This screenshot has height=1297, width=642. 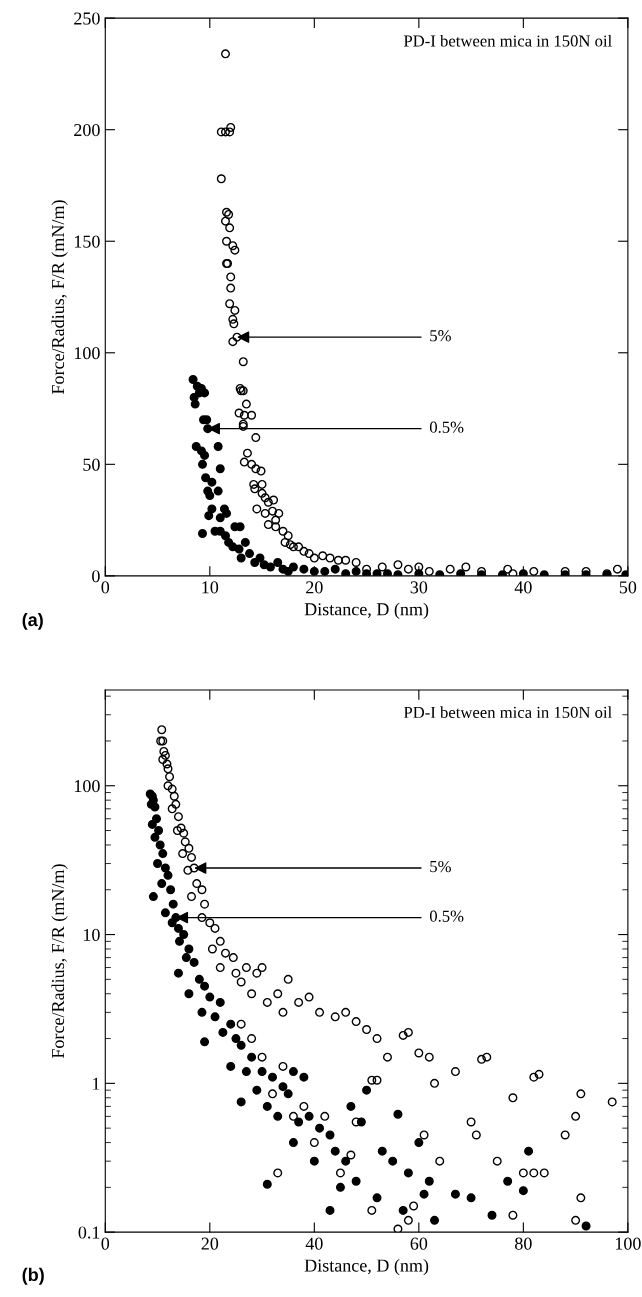 What do you see at coordinates (96, 576) in the screenshot?
I see `y-tick-label: 0` at bounding box center [96, 576].